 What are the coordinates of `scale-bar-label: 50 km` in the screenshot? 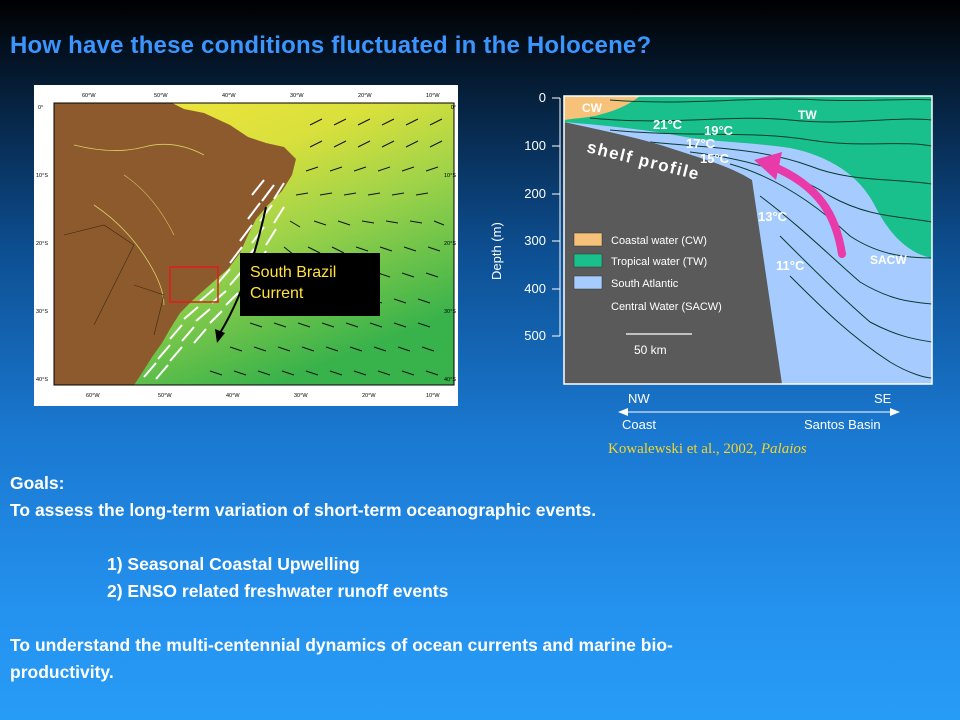 It's located at (650, 350).